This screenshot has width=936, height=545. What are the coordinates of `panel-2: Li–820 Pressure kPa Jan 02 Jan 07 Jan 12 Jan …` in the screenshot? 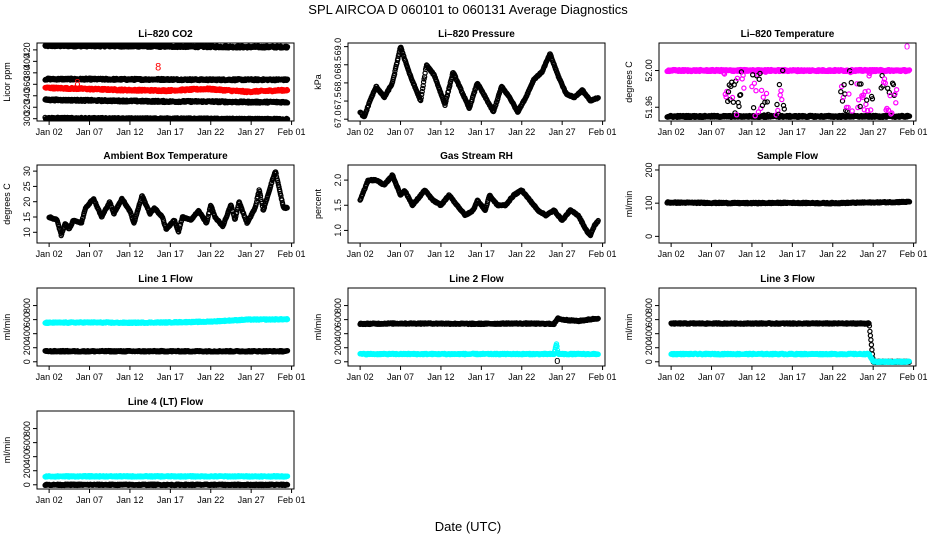 It's located at (465, 83).